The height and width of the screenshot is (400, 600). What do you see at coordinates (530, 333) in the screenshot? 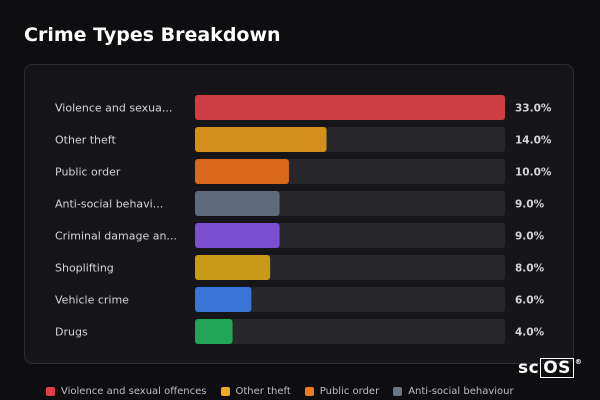
I see `value-label: 4.0%` at bounding box center [530, 333].